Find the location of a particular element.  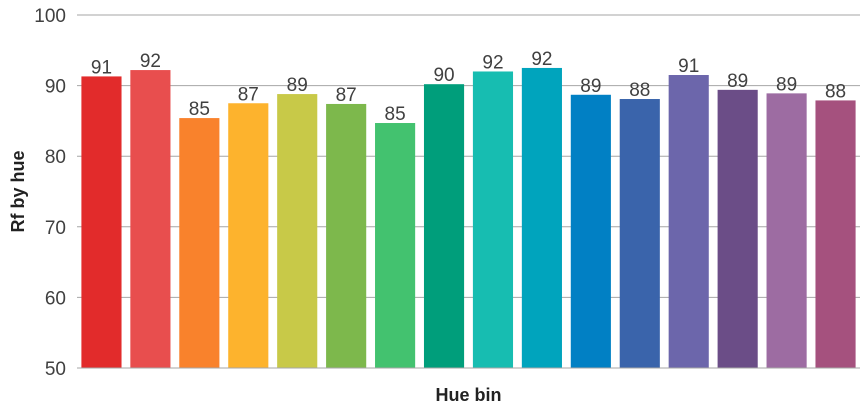

y-tick-label: 100 is located at coordinates (50, 16).